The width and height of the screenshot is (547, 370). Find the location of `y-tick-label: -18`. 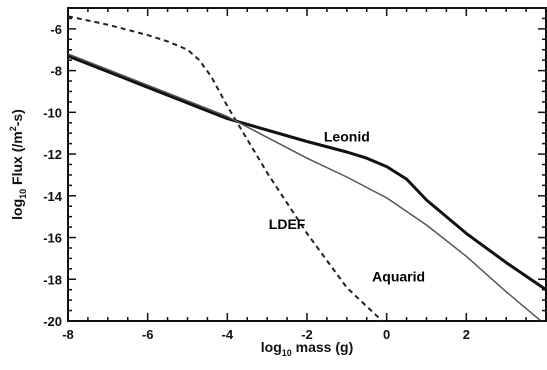

y-tick-label: -18 is located at coordinates (52, 279).